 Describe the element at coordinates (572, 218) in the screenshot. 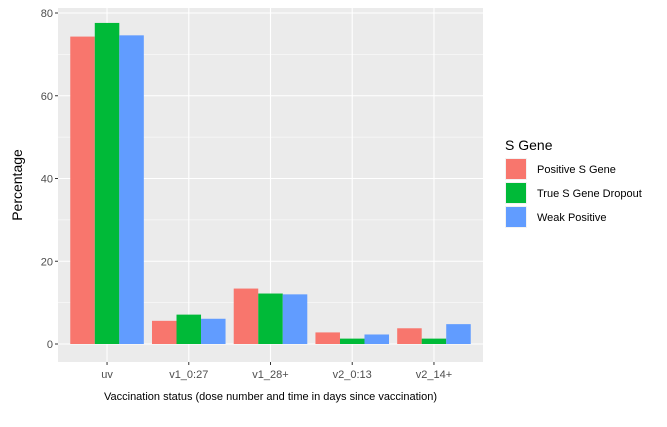

I see `legend-label-weak-positive: Weak Positive` at that location.